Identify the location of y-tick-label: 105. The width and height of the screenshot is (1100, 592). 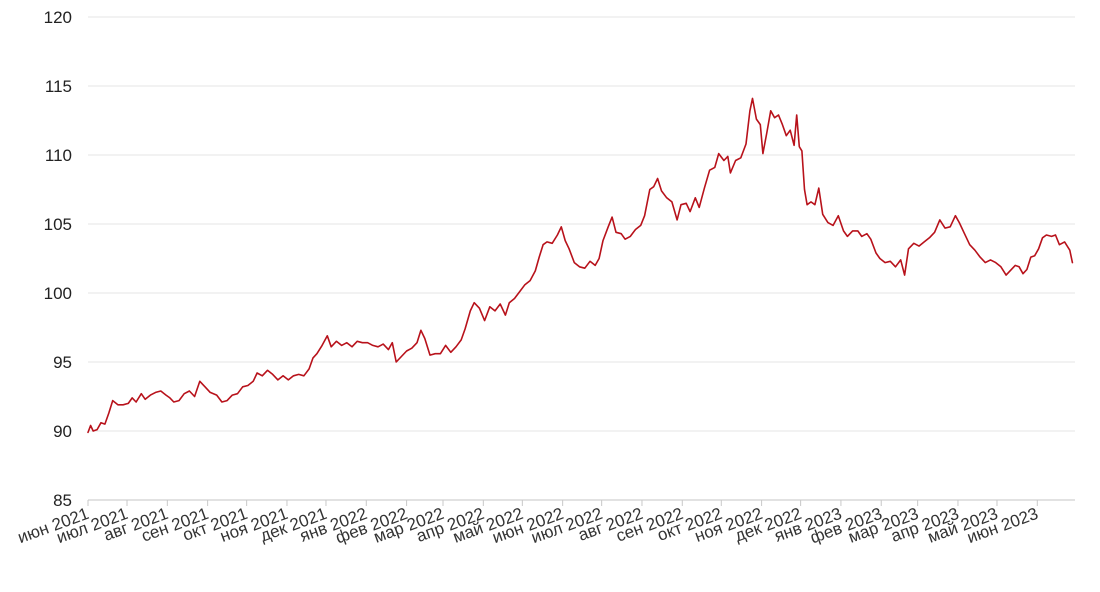
(58, 224).